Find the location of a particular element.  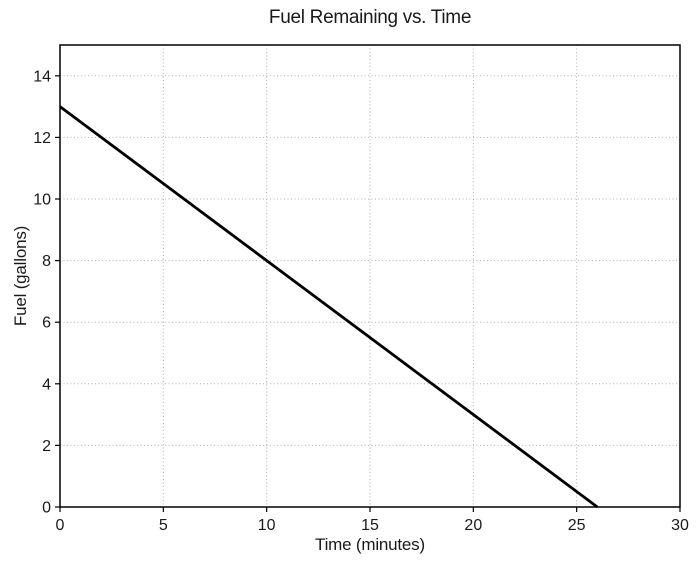

y-tick-label: 8 is located at coordinates (46, 261).